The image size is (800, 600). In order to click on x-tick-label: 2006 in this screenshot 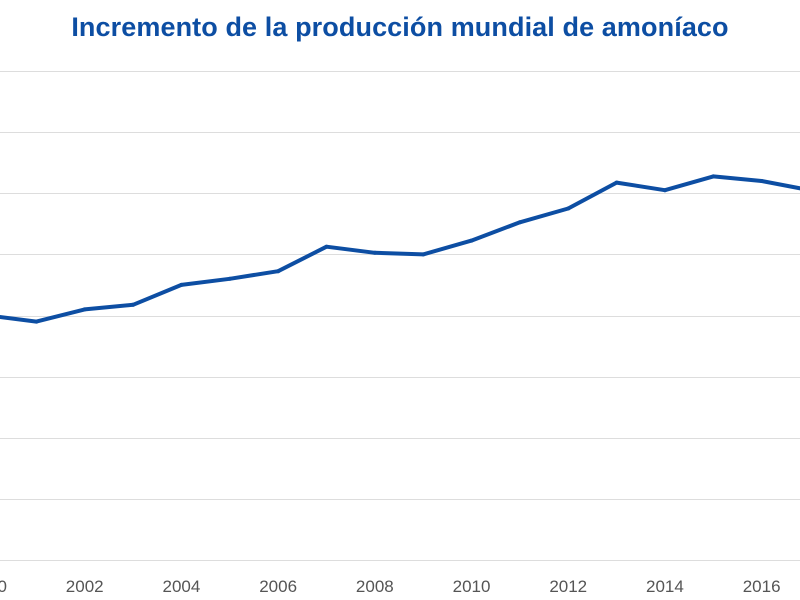, I will do `click(278, 586)`.